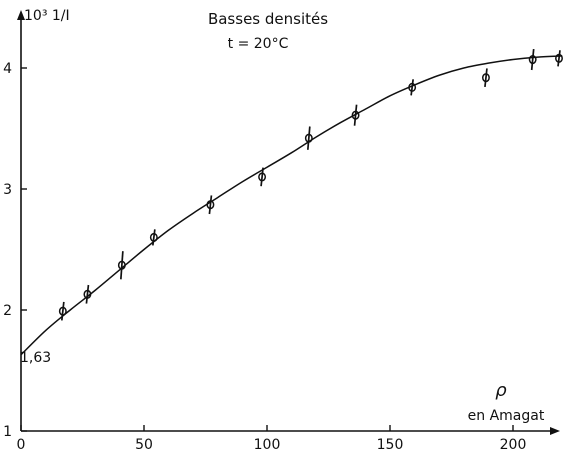 This screenshot has height=454, width=563. I want to click on intercept-label: 1,63, so click(35, 358).